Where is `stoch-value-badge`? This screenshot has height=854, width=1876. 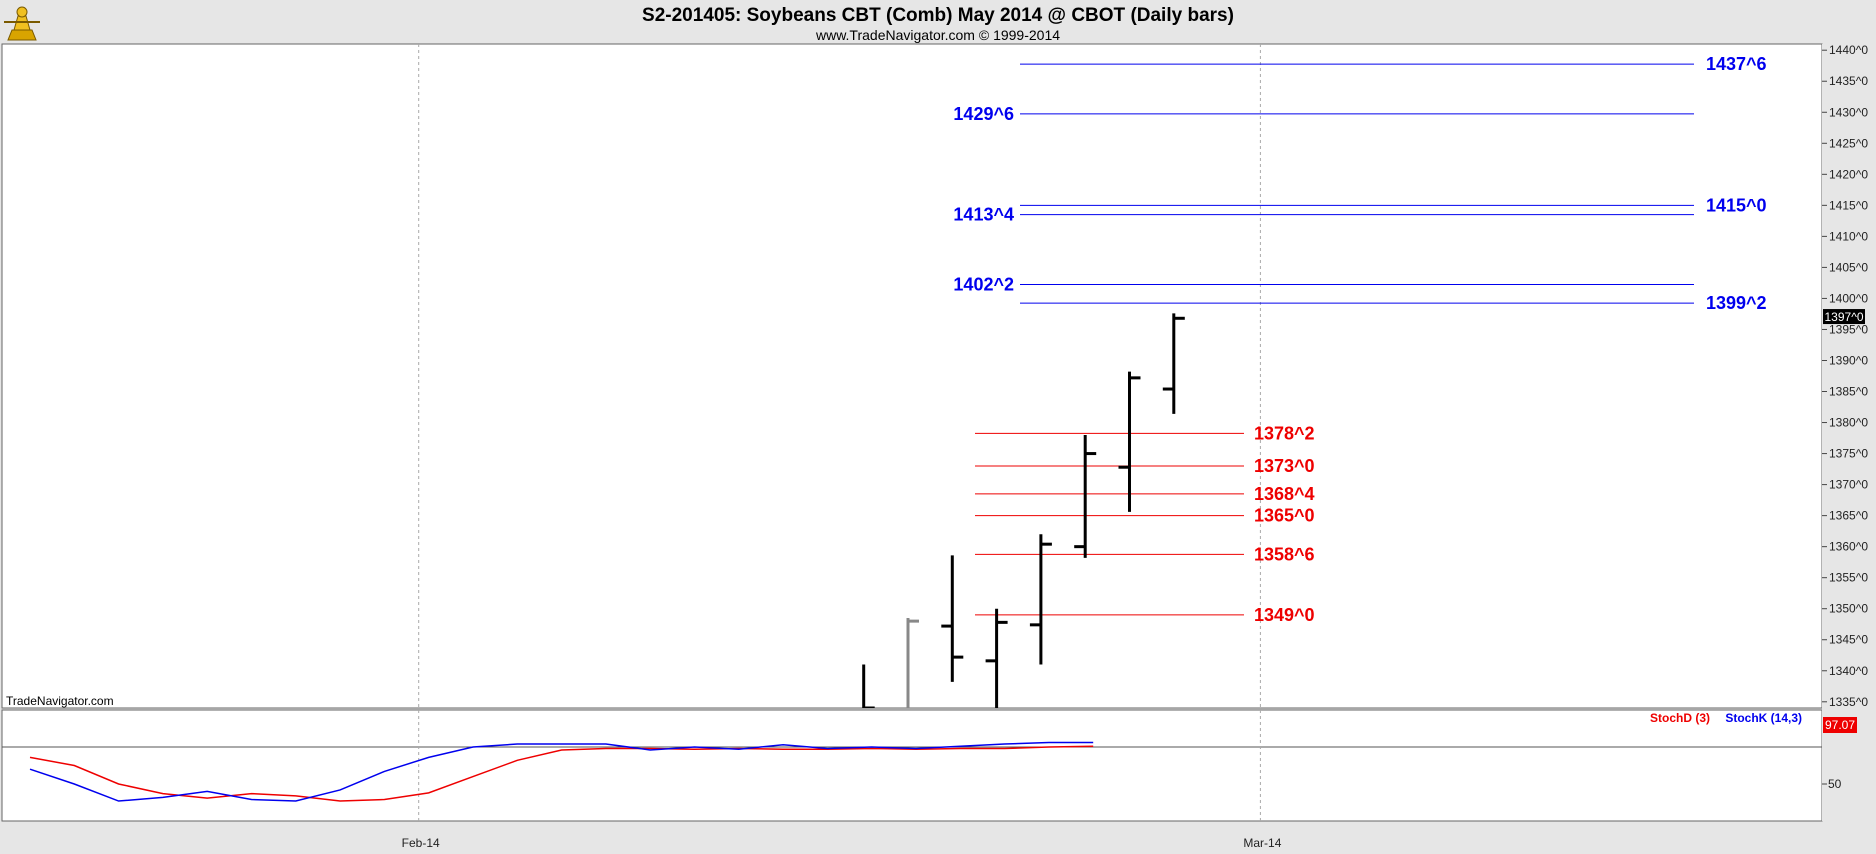
stoch-value-badge is located at coordinates (1840, 725).